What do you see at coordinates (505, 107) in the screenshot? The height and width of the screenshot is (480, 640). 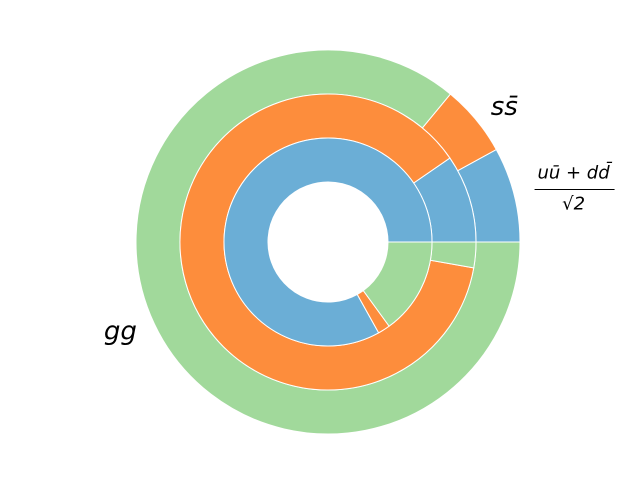 I see `wedge-label: ss̄` at bounding box center [505, 107].